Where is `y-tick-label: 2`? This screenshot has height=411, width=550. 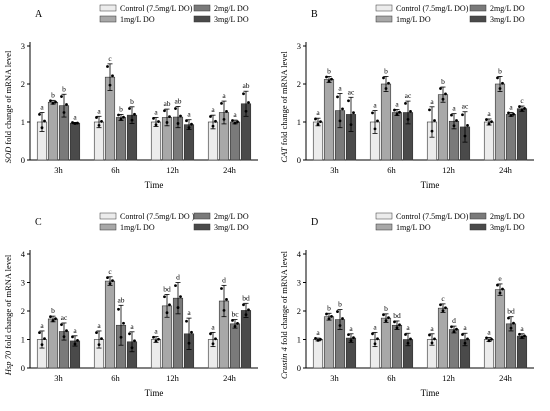
y-tick-label: 2 is located at coordinates (23, 311).